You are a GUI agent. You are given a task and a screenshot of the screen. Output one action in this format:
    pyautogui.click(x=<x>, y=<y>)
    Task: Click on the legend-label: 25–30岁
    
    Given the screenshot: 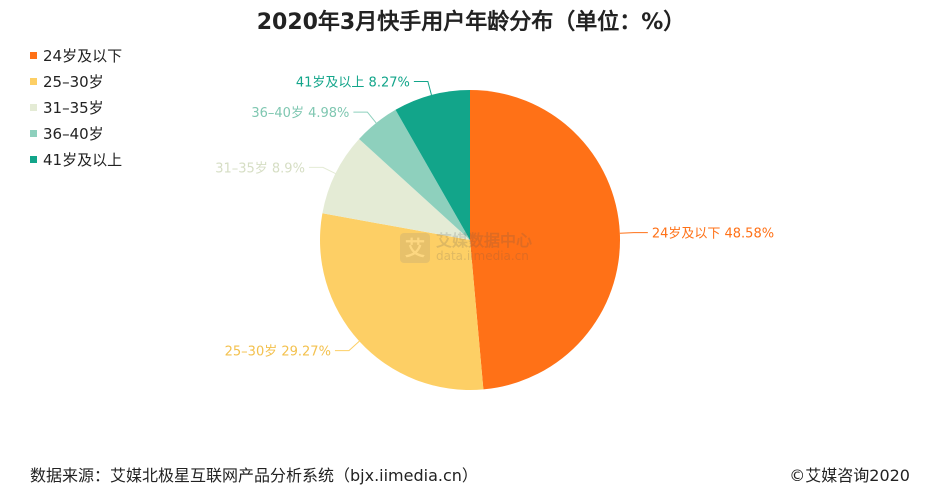 What is the action you would take?
    pyautogui.click(x=73, y=81)
    